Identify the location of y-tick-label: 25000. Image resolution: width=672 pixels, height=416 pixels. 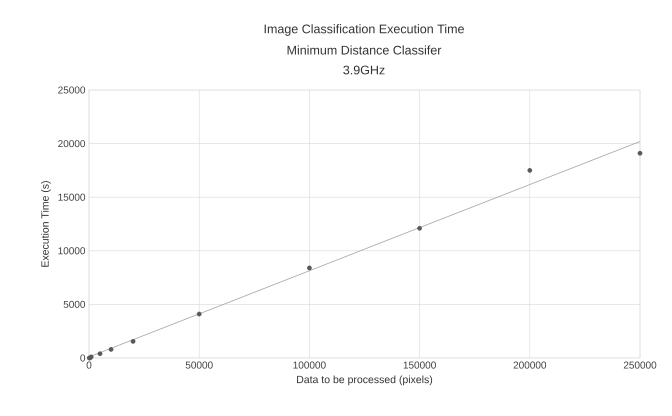
(72, 90).